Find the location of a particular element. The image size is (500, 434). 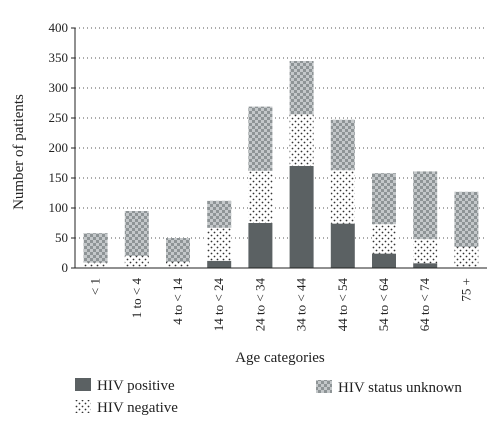

y-tick-label: 150 is located at coordinates (59, 177).